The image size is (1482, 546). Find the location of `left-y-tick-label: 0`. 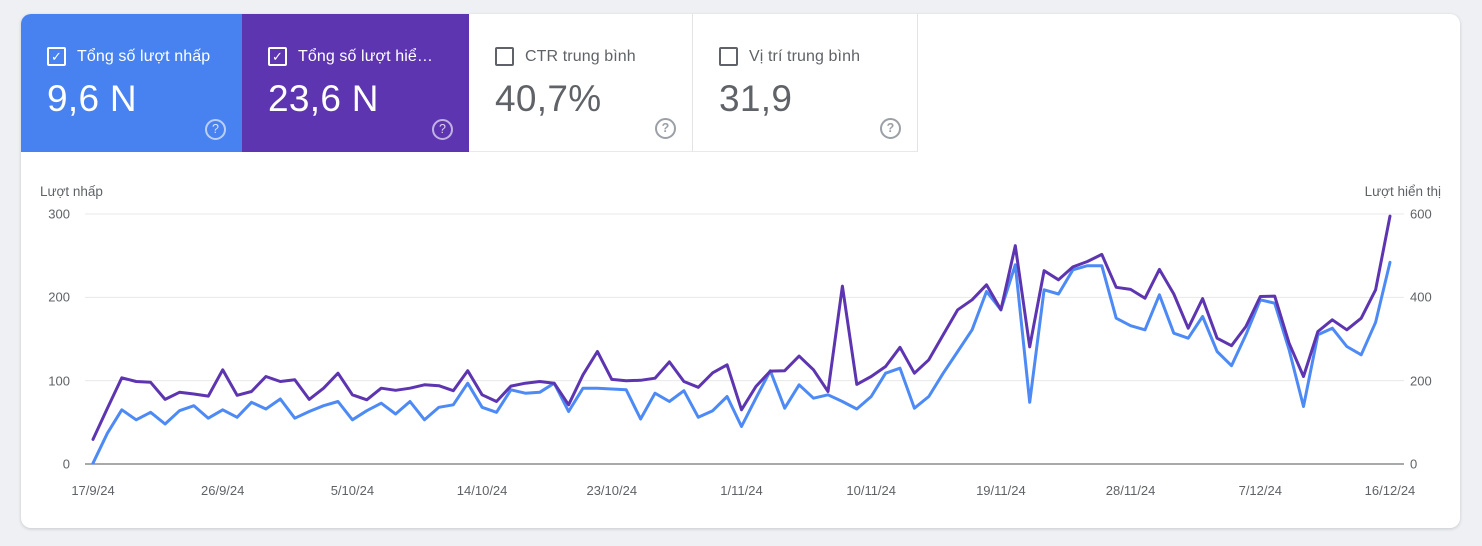

left-y-tick-label: 0 is located at coordinates (66, 464).